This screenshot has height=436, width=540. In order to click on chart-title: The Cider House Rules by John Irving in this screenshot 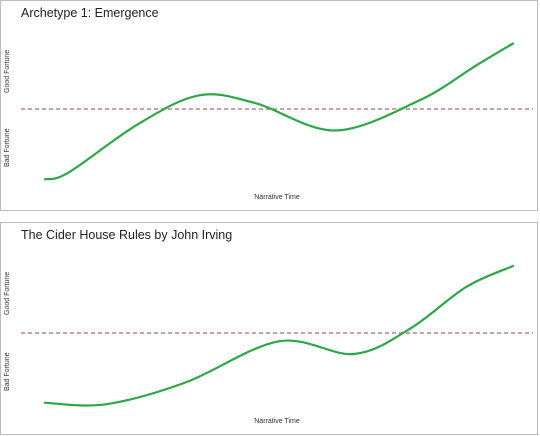, I will do `click(127, 235)`.